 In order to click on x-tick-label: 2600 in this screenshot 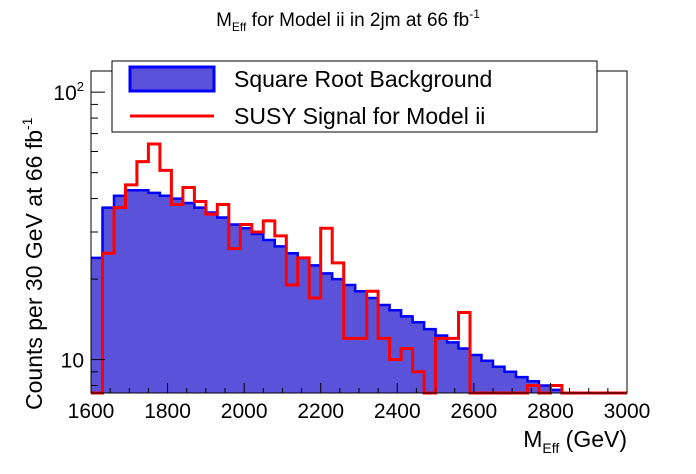, I will do `click(473, 411)`.